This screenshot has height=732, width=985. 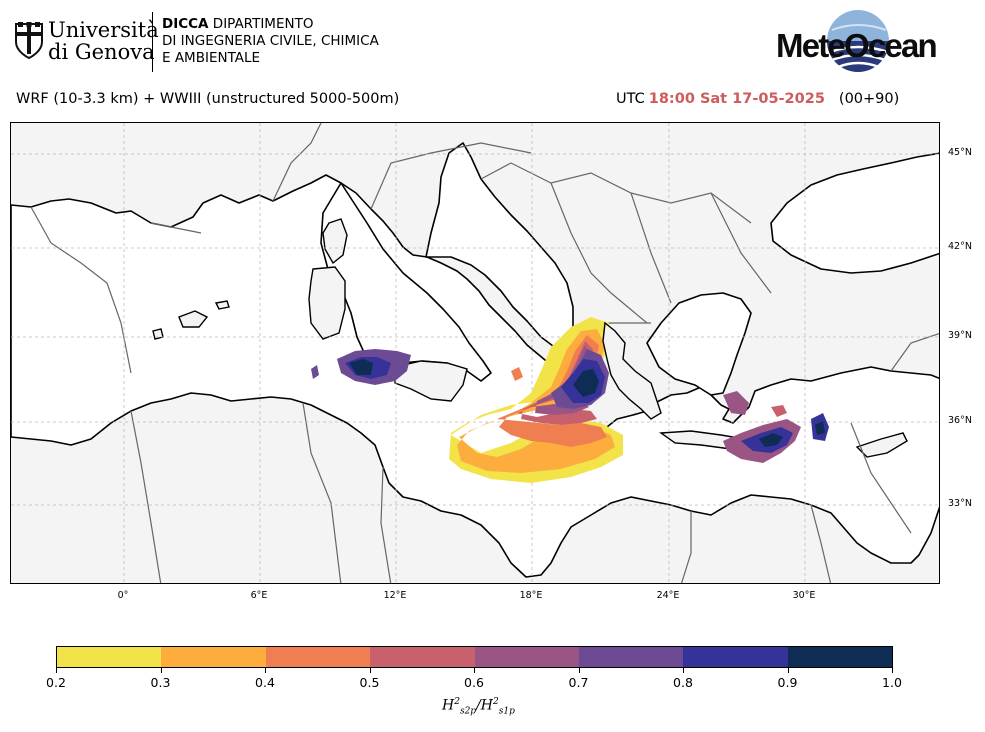 I want to click on colorbar-tick-label: 1.0, so click(x=892, y=682).